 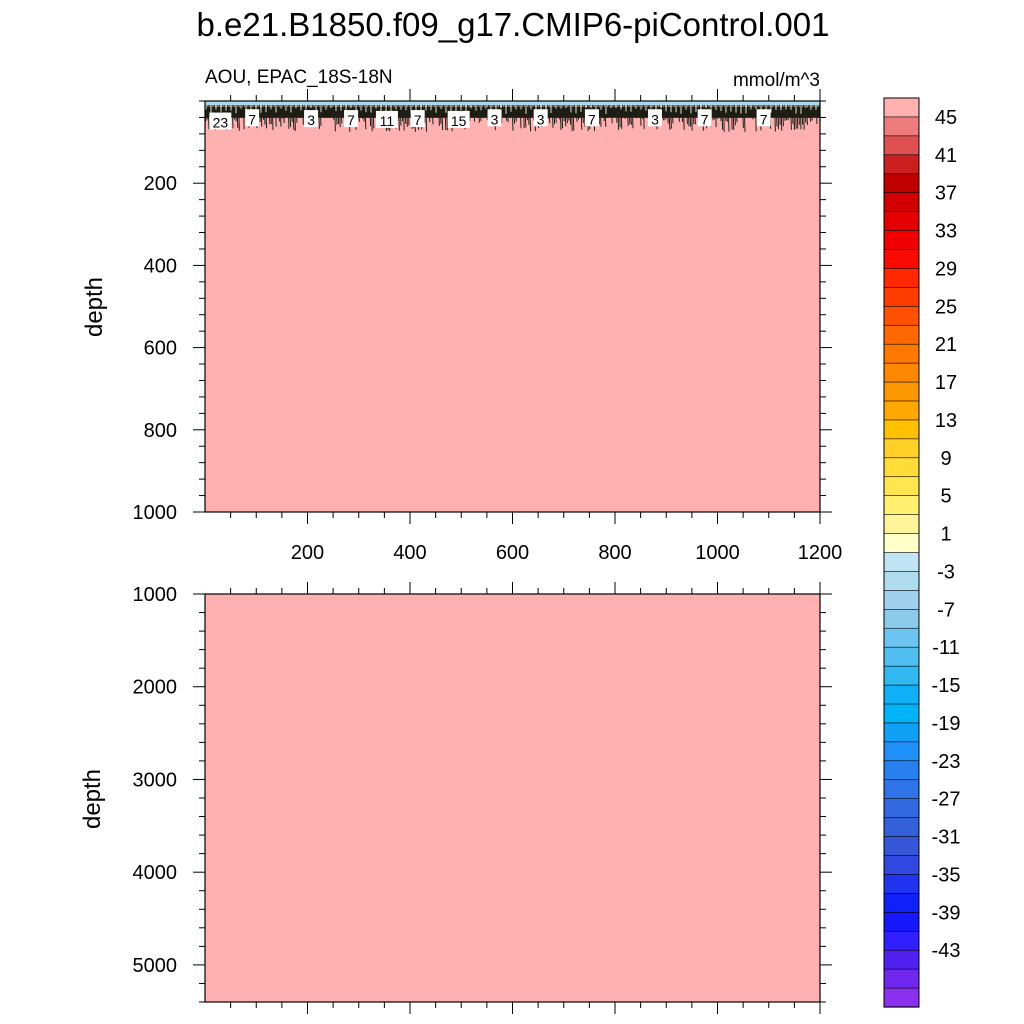 I want to click on contour-label-5: 7, so click(x=418, y=120).